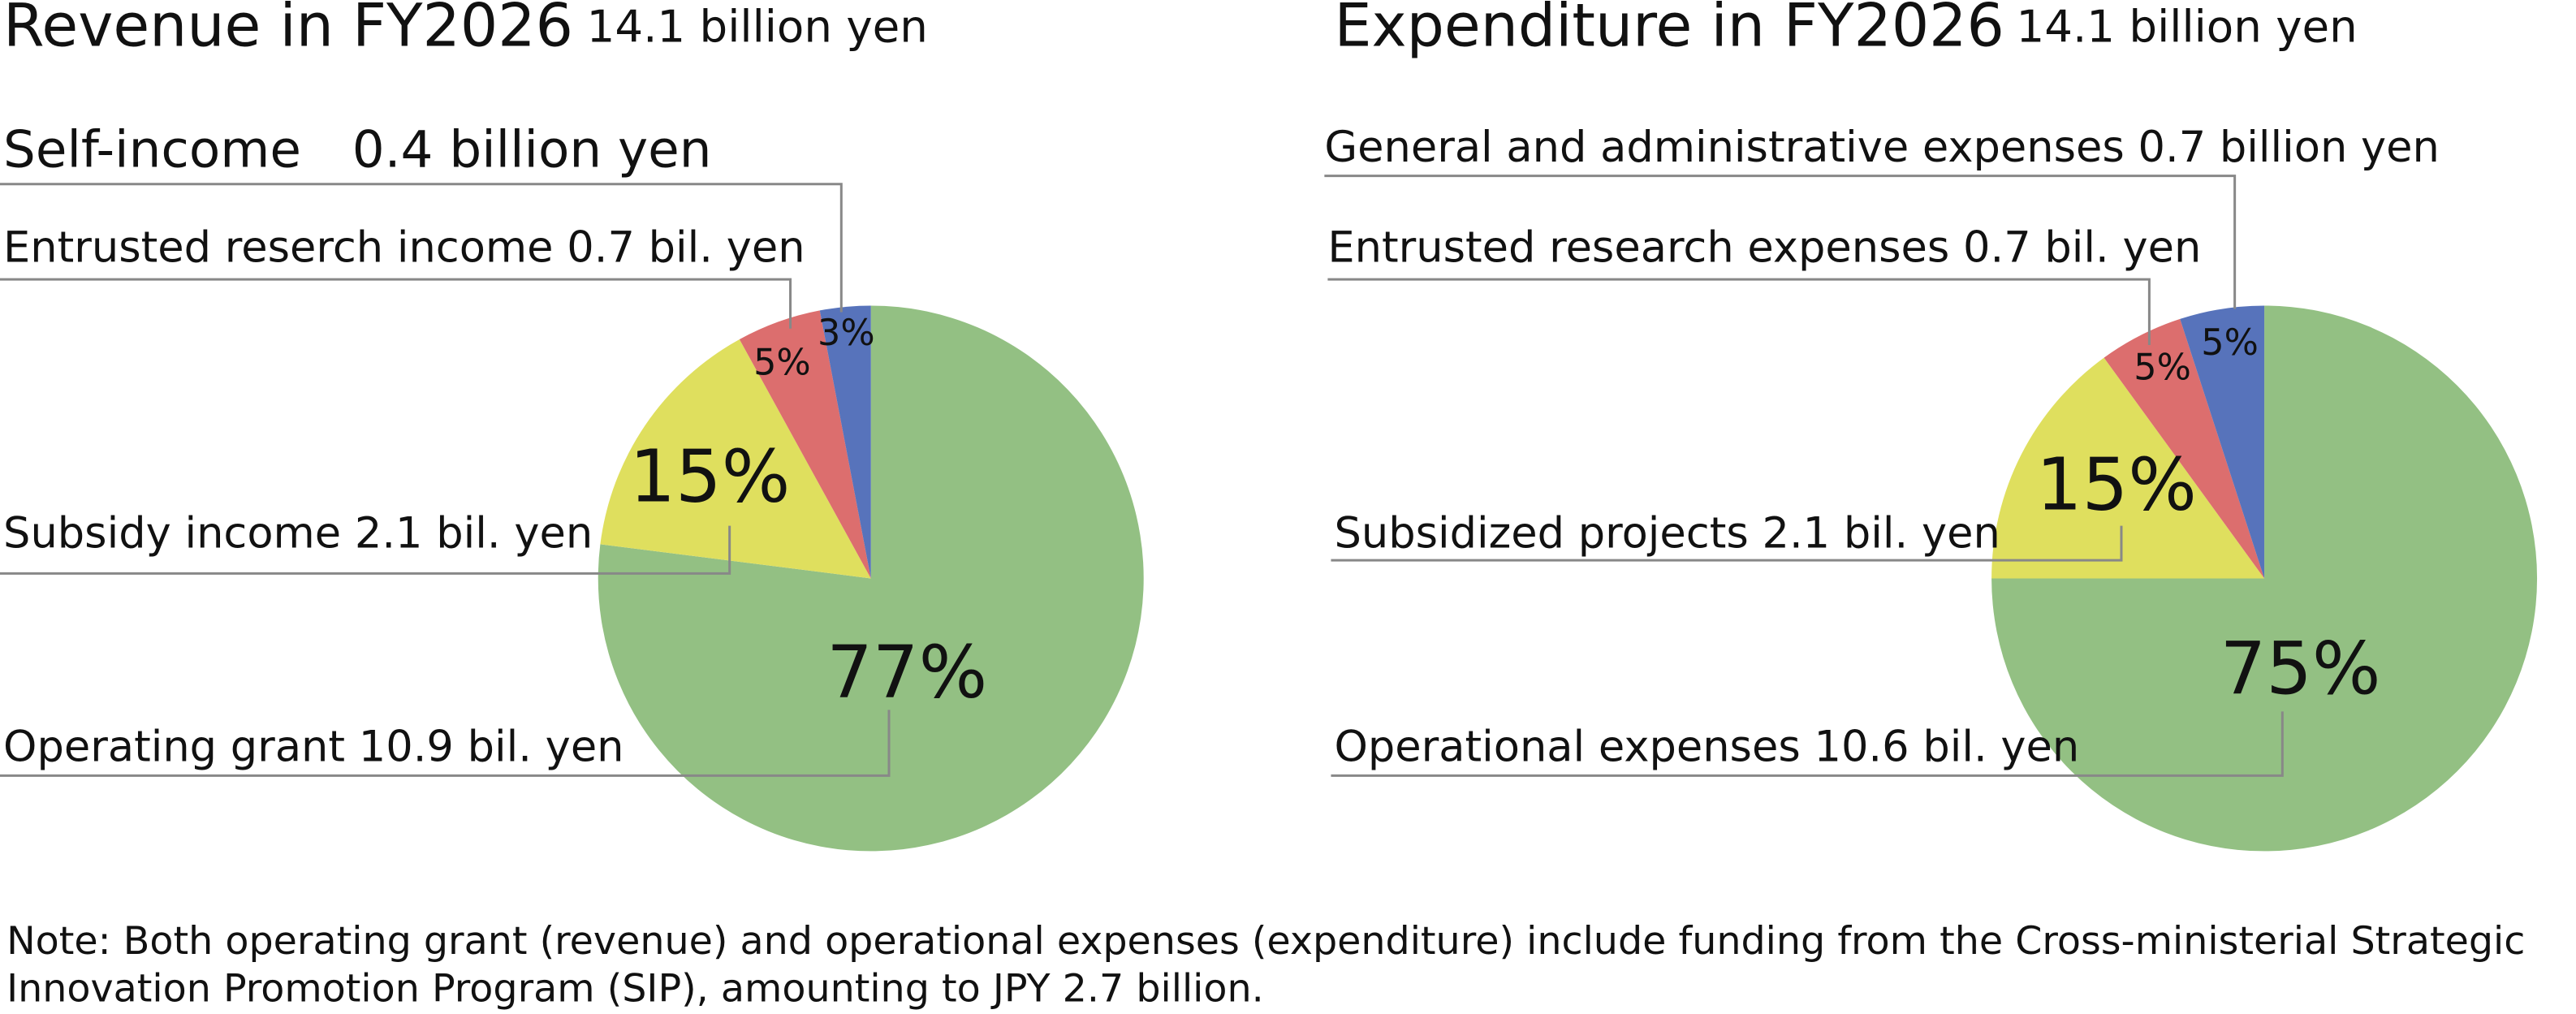  I want to click on value-label: 75%, so click(2300, 669).